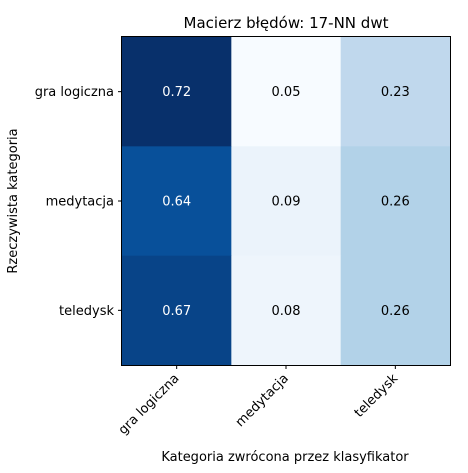 This screenshot has width=468, height=473. I want to click on x-axis-ticks: gra logiczna medytacja teledysk, so click(259, 401).